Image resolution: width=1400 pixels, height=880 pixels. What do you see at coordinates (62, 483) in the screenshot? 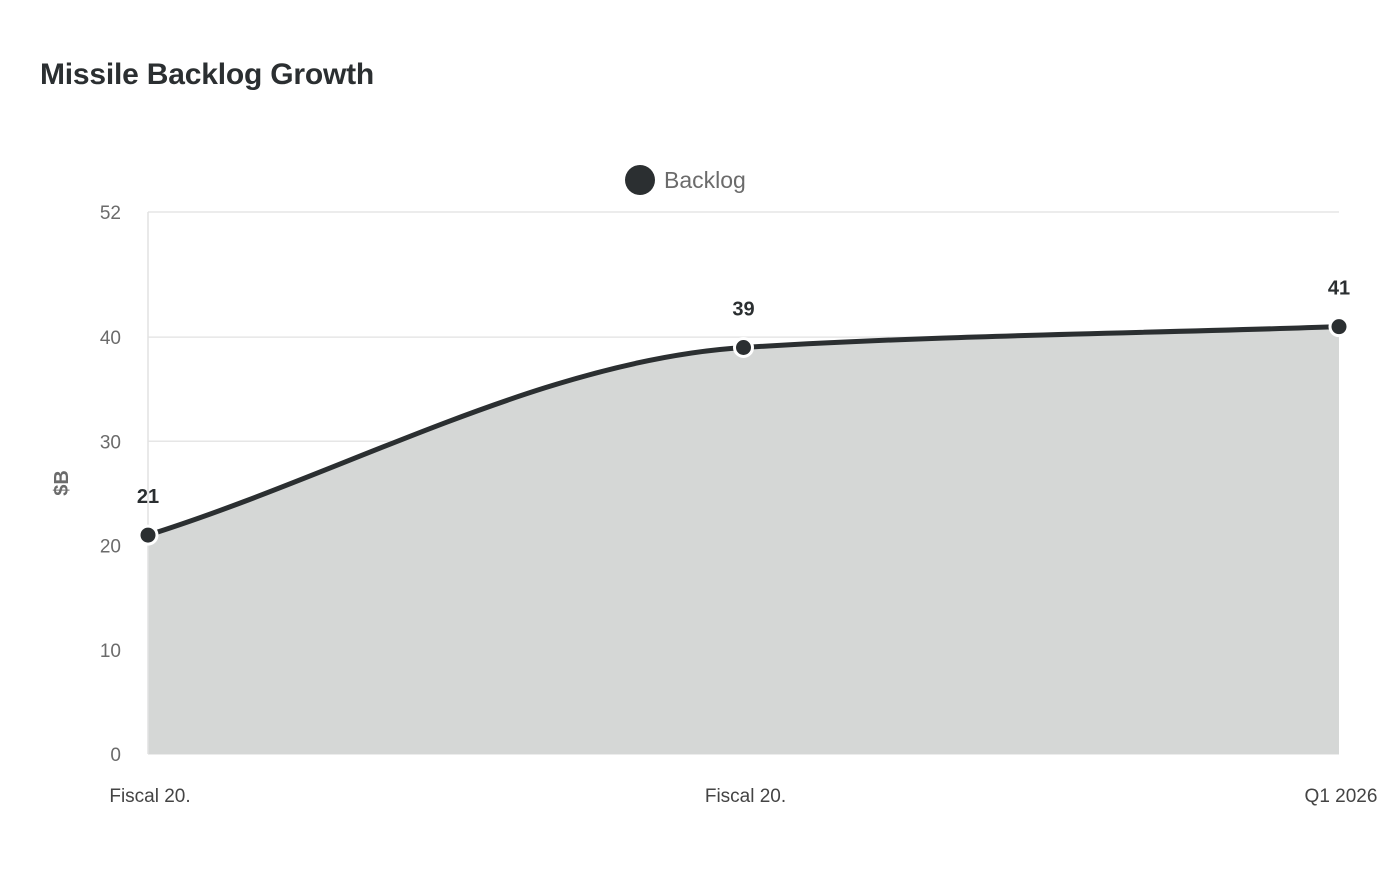
I see `y-axis-title: $B` at bounding box center [62, 483].